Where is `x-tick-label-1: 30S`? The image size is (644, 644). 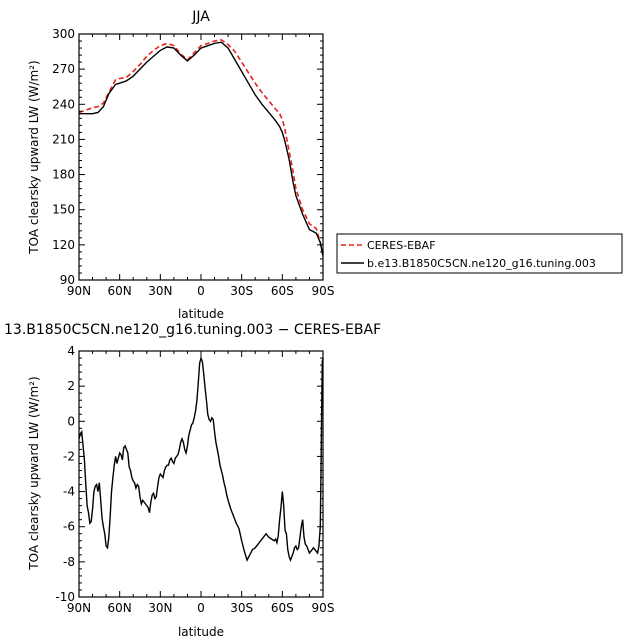 x-tick-label-1: 30S is located at coordinates (241, 608).